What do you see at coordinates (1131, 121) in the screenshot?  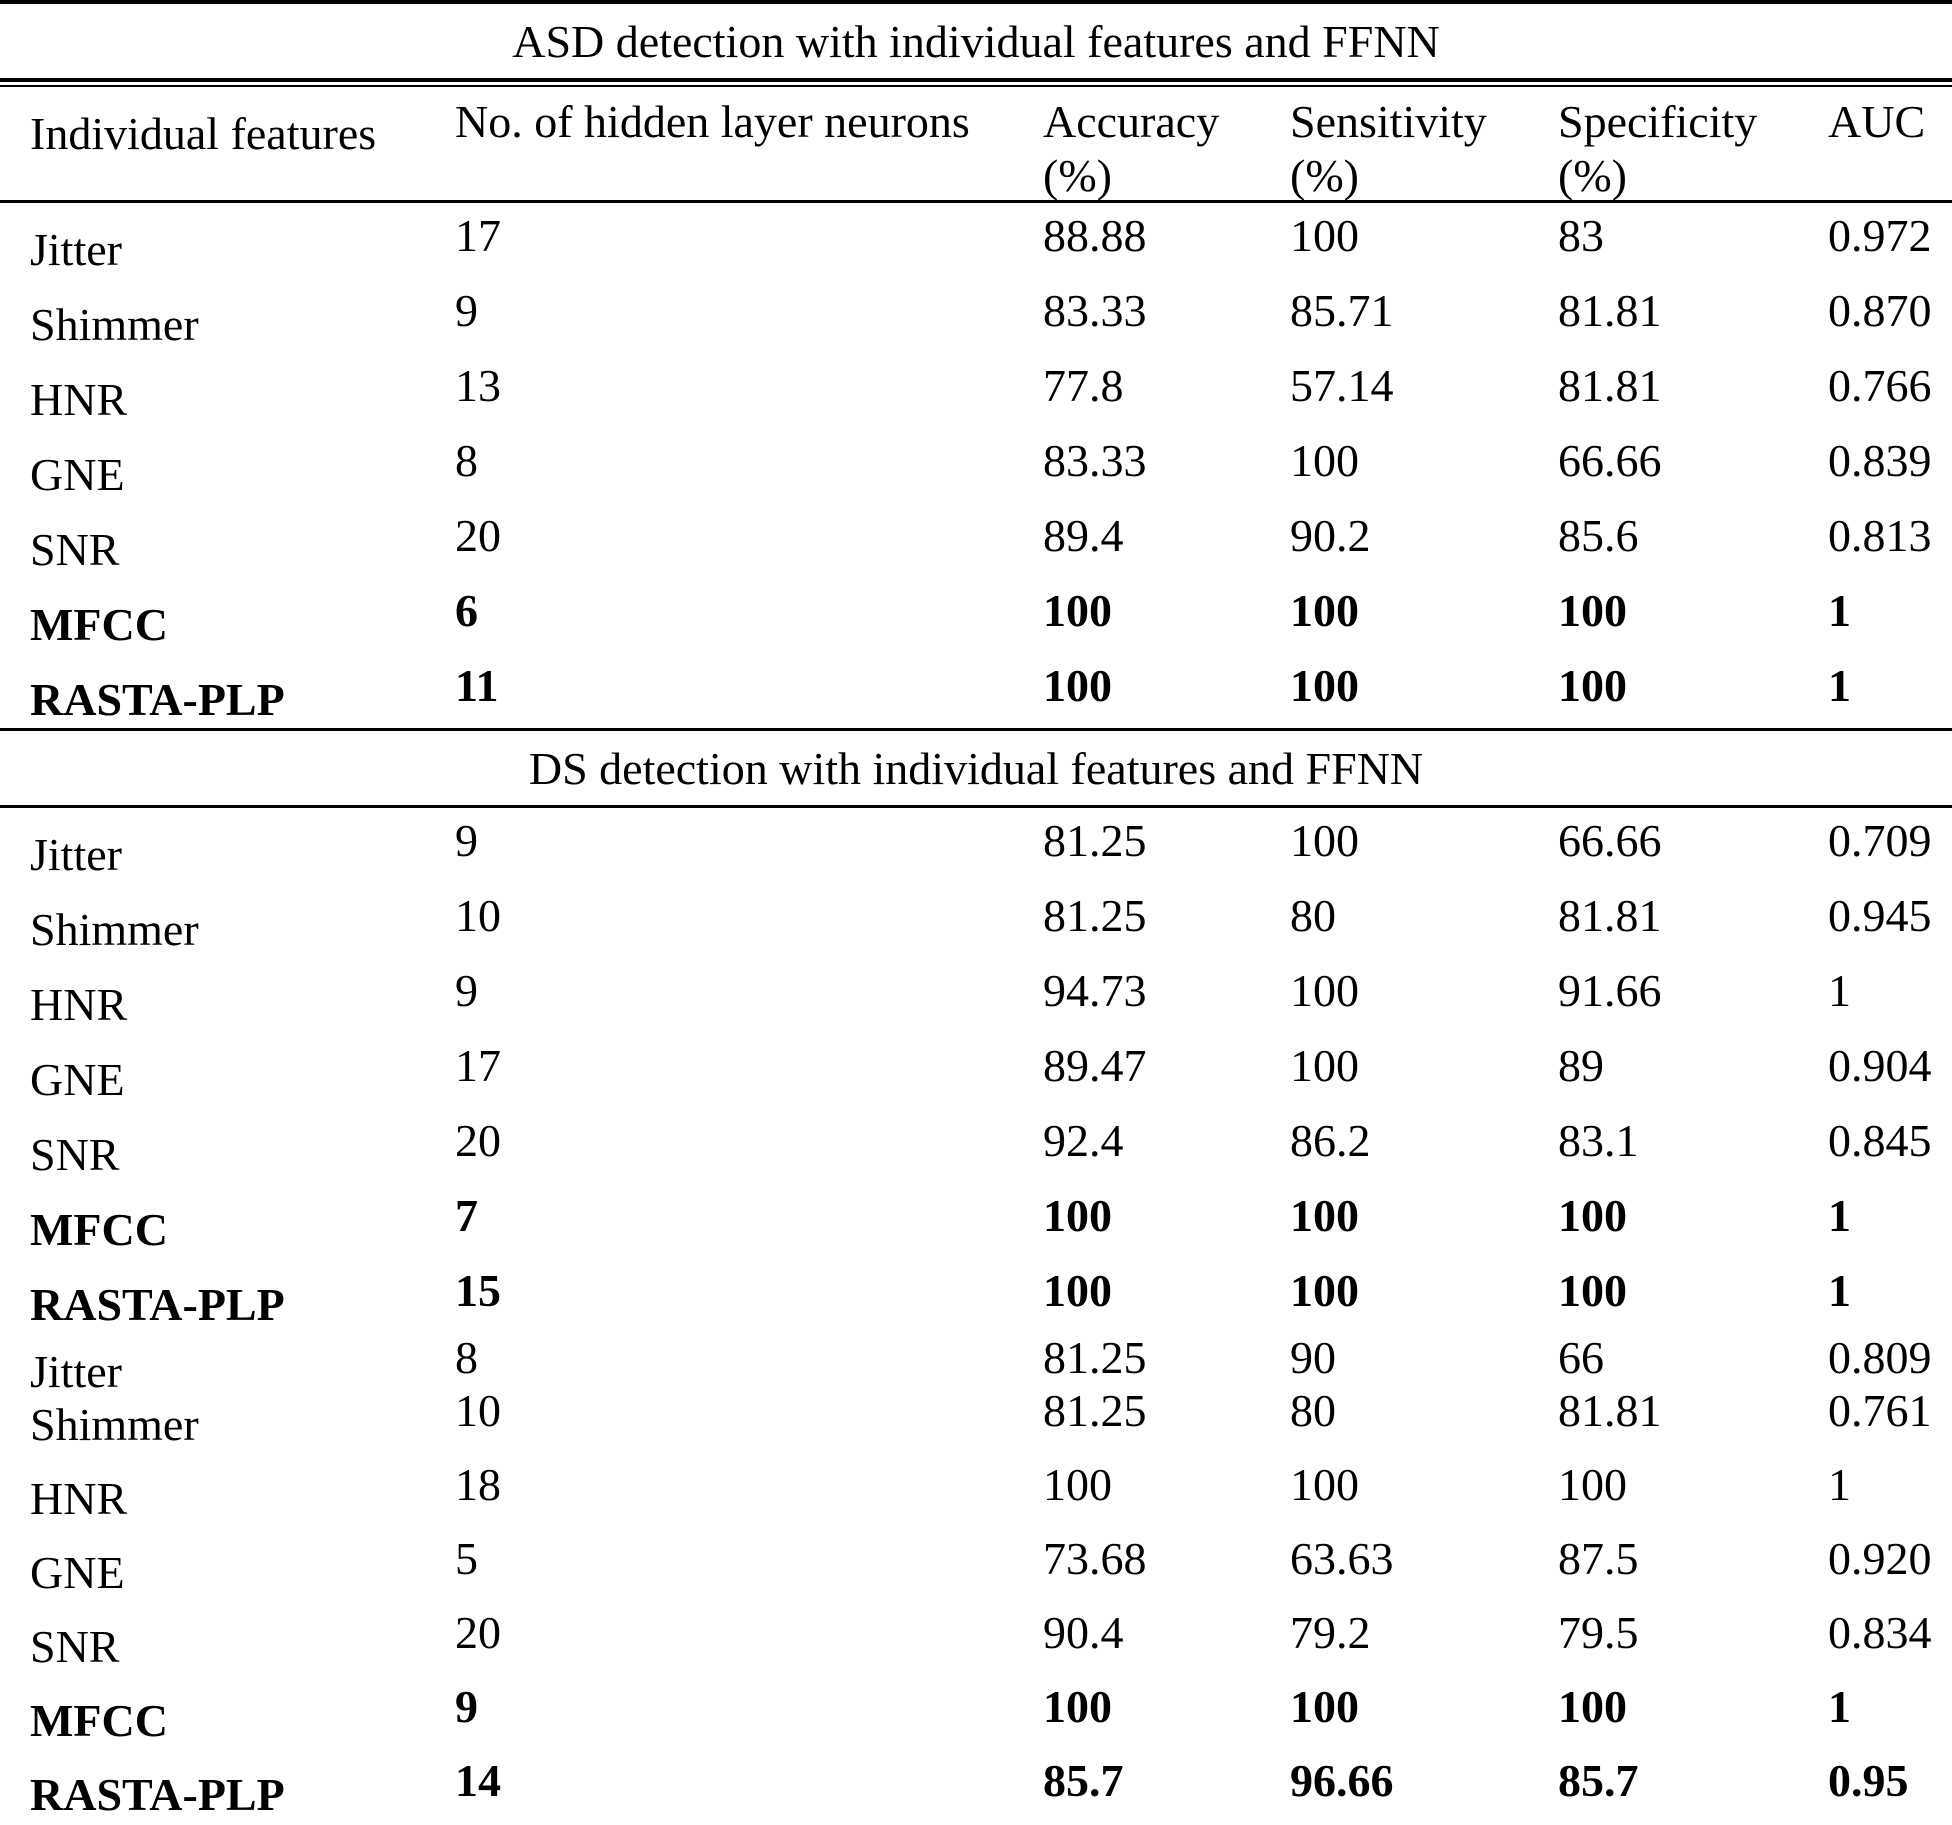 I see `col-header-accuracy-label: Accuracy` at bounding box center [1131, 121].